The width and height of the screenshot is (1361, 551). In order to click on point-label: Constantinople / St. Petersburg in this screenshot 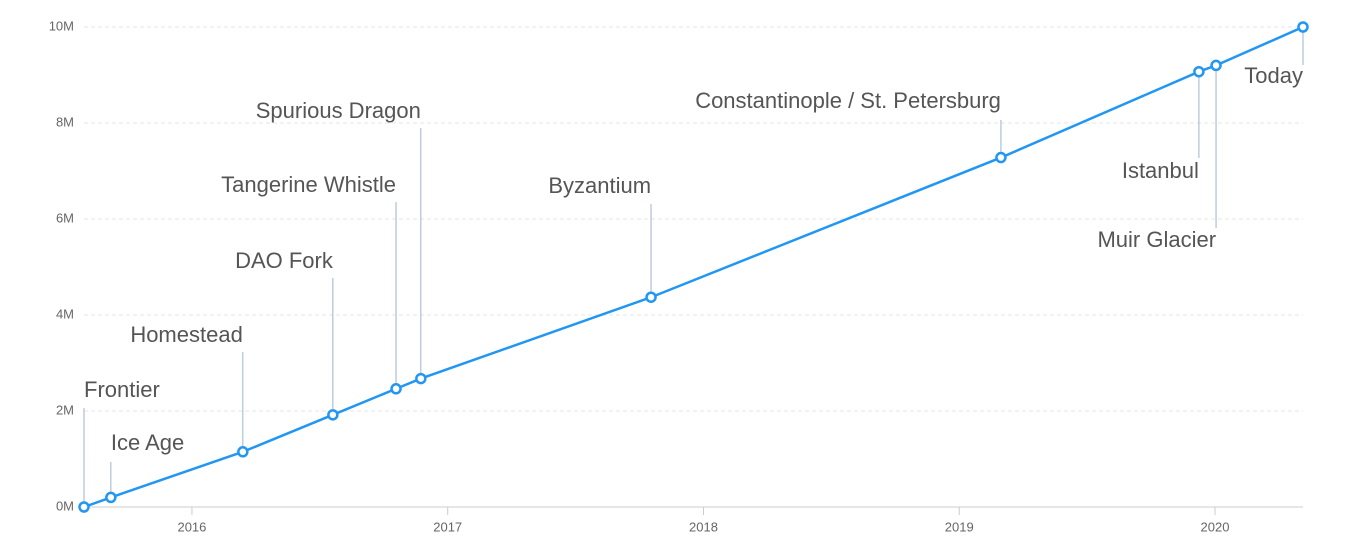, I will do `click(848, 100)`.